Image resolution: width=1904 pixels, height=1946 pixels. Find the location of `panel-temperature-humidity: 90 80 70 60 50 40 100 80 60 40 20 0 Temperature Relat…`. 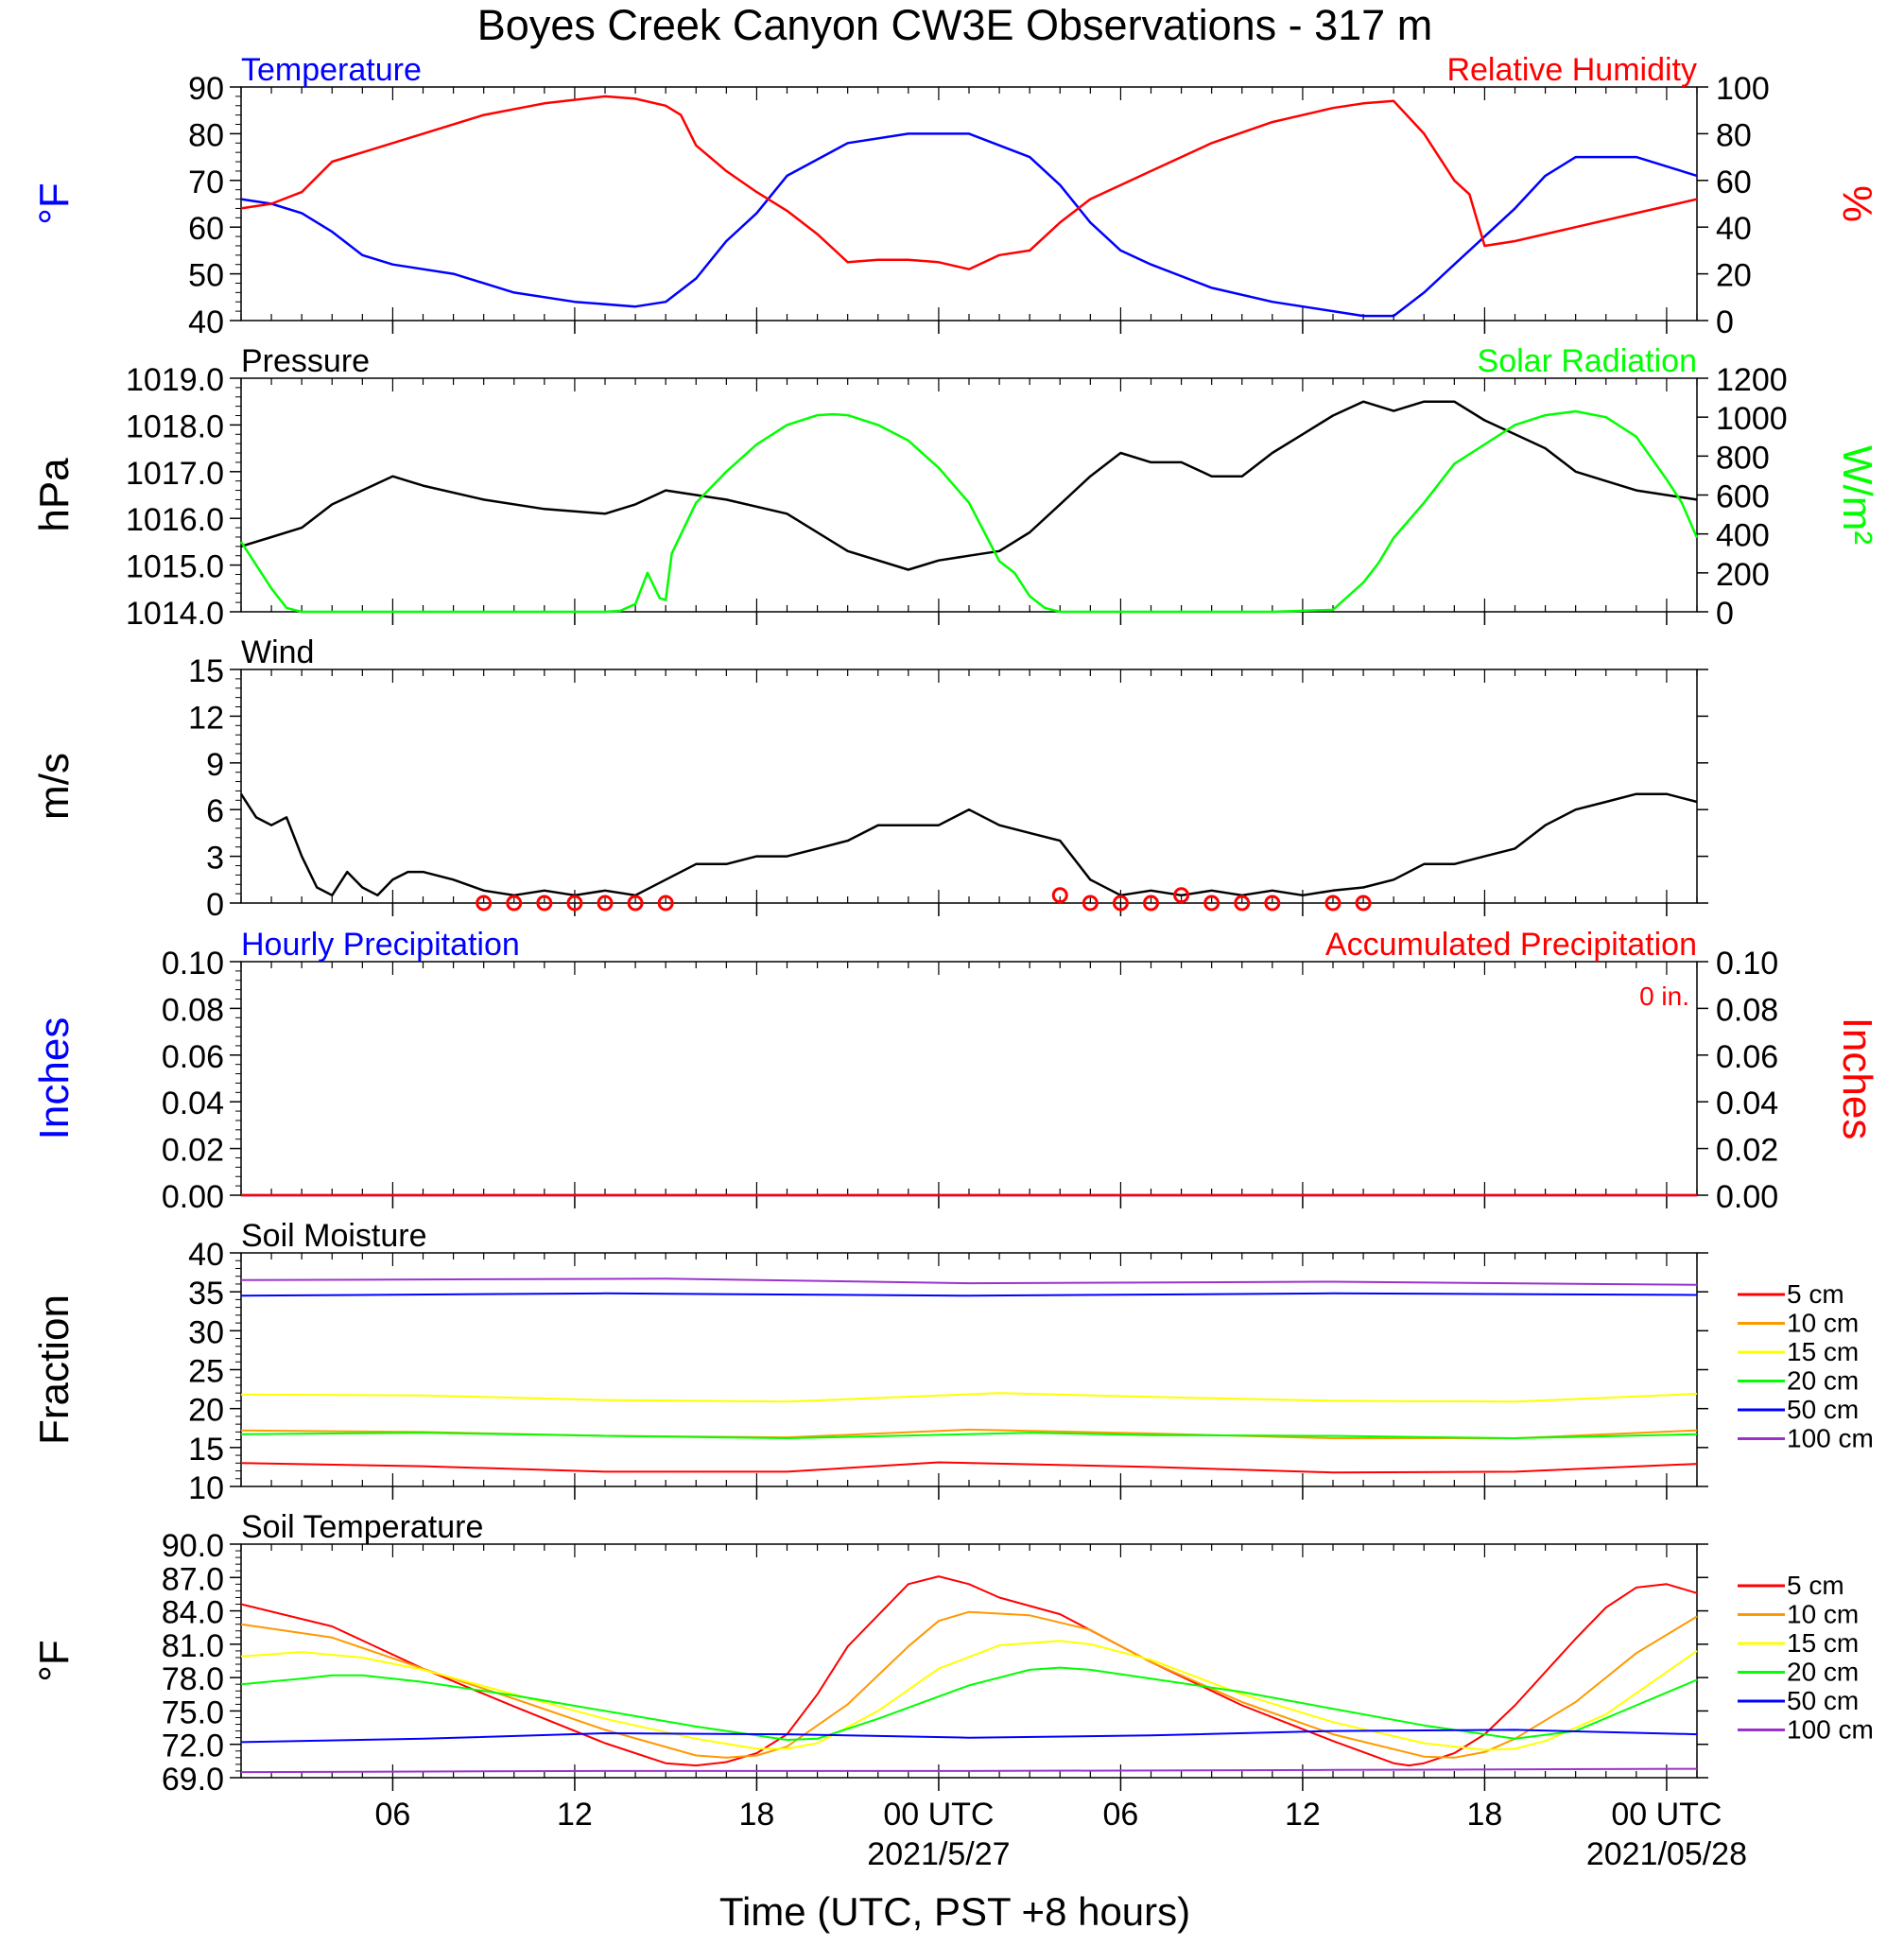

panel-temperature-humidity: 90 80 70 60 50 40 100 80 60 40 20 0 Temperature Relat… is located at coordinates (955, 196).